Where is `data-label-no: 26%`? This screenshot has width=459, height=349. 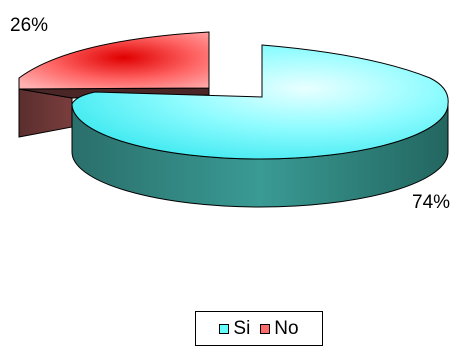 data-label-no: 26% is located at coordinates (29, 25).